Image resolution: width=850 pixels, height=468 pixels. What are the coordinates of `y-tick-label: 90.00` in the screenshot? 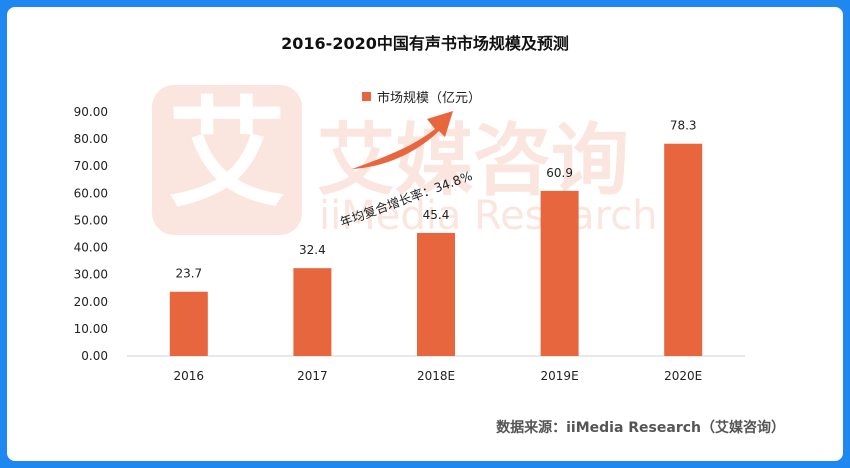 It's located at (91, 112).